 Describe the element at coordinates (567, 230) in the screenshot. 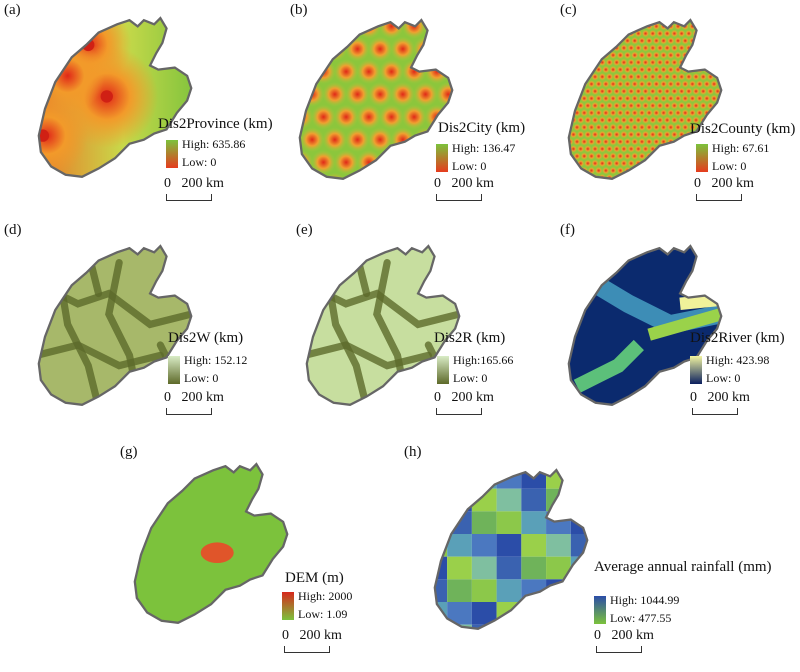

I see `panel-label-f: (f)` at that location.